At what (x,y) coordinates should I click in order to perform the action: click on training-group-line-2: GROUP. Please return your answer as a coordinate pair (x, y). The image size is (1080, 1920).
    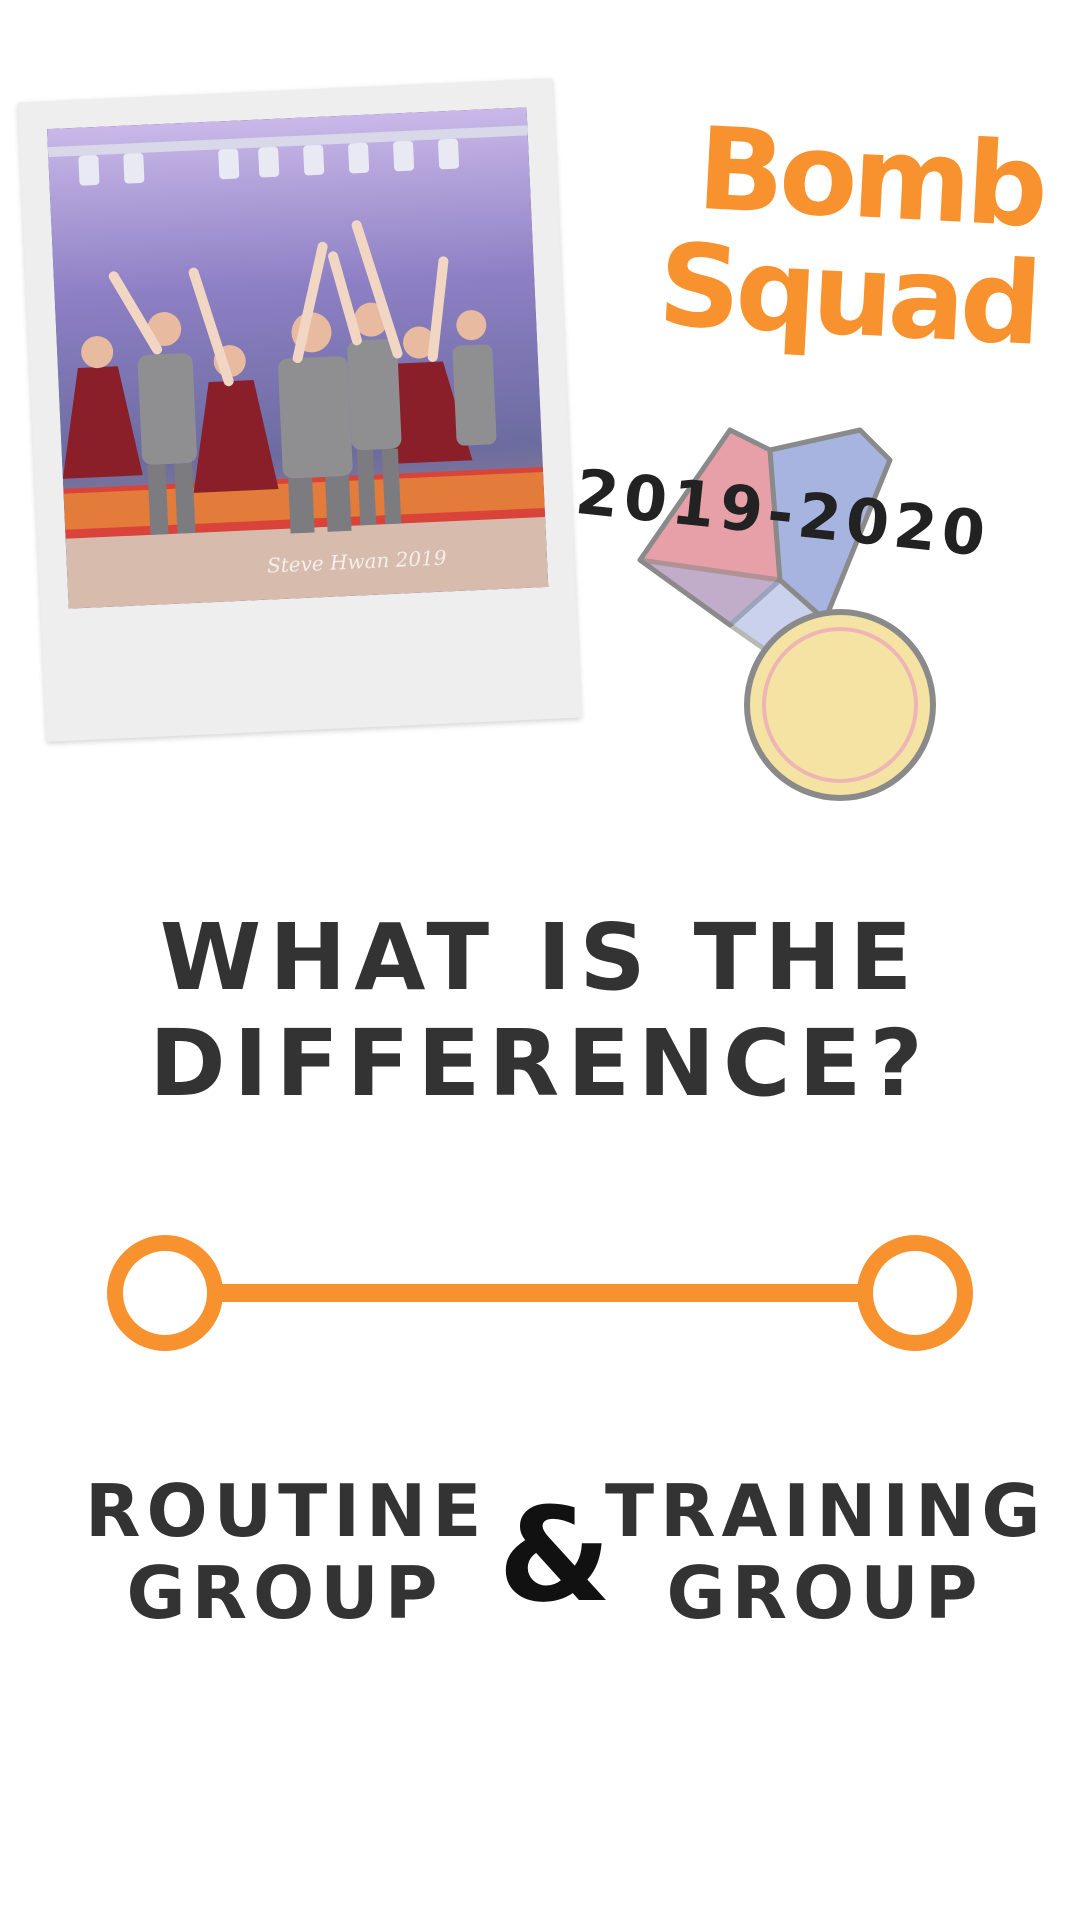
    Looking at the image, I should click on (825, 1593).